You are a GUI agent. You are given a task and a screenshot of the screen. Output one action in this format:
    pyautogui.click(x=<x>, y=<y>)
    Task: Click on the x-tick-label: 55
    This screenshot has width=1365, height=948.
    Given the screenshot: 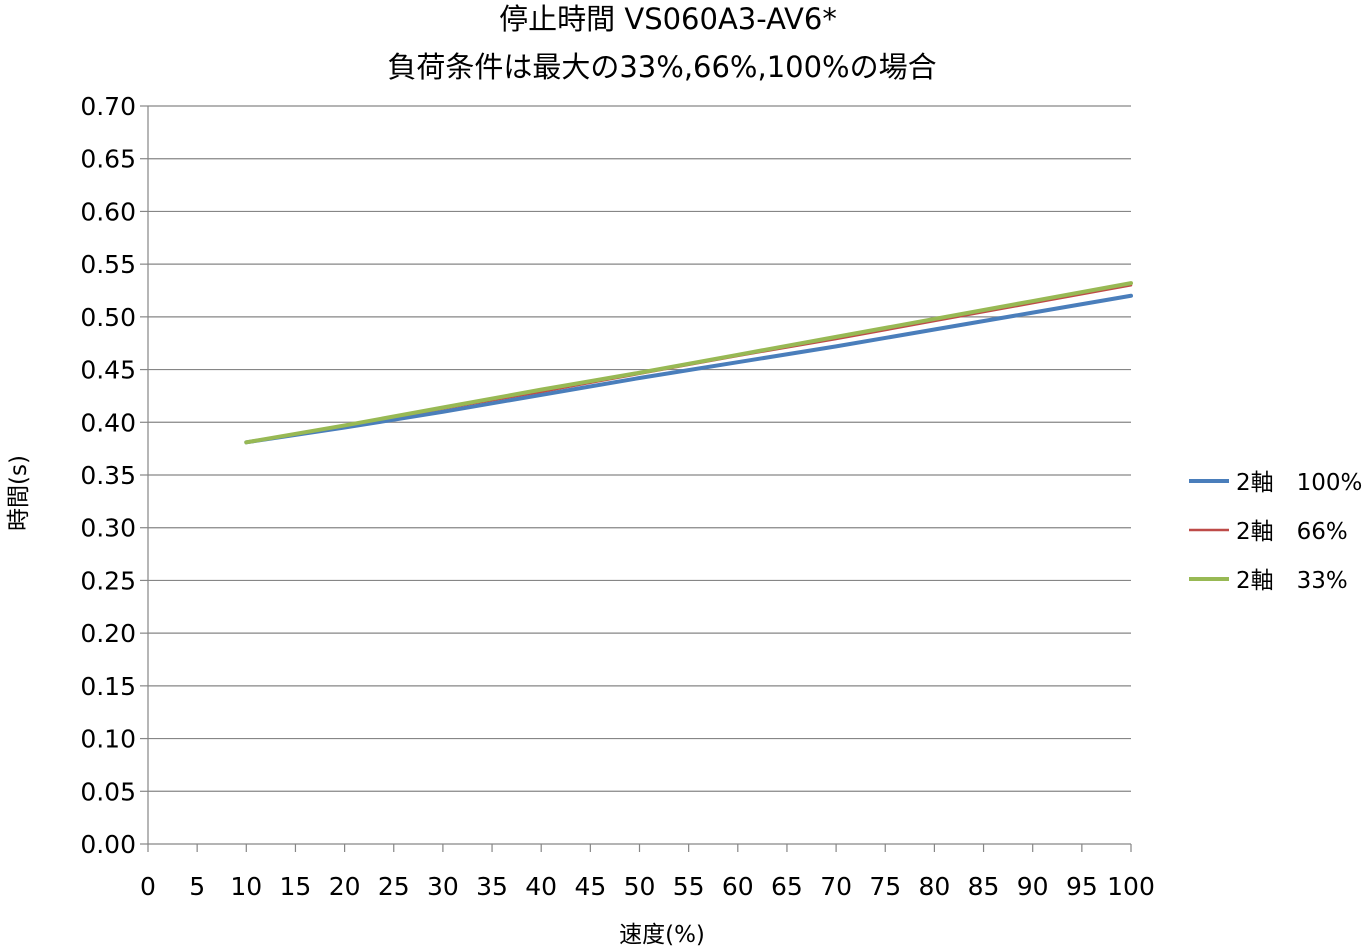 What is the action you would take?
    pyautogui.click(x=689, y=886)
    